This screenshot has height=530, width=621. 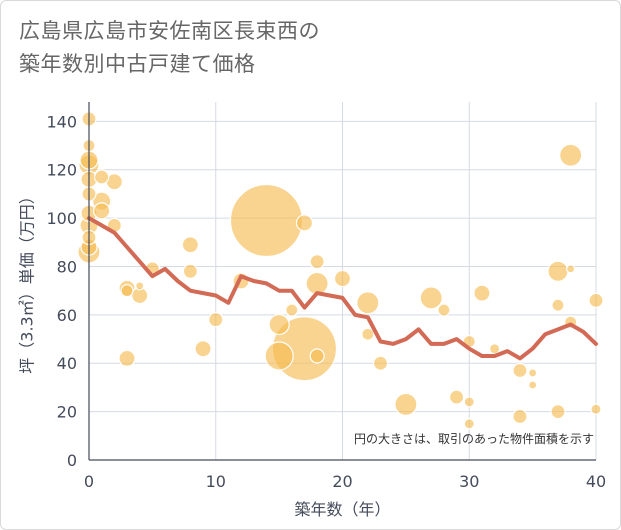 I want to click on chart-title-line-2: 築年数別中古戸建て価格, so click(x=137, y=64).